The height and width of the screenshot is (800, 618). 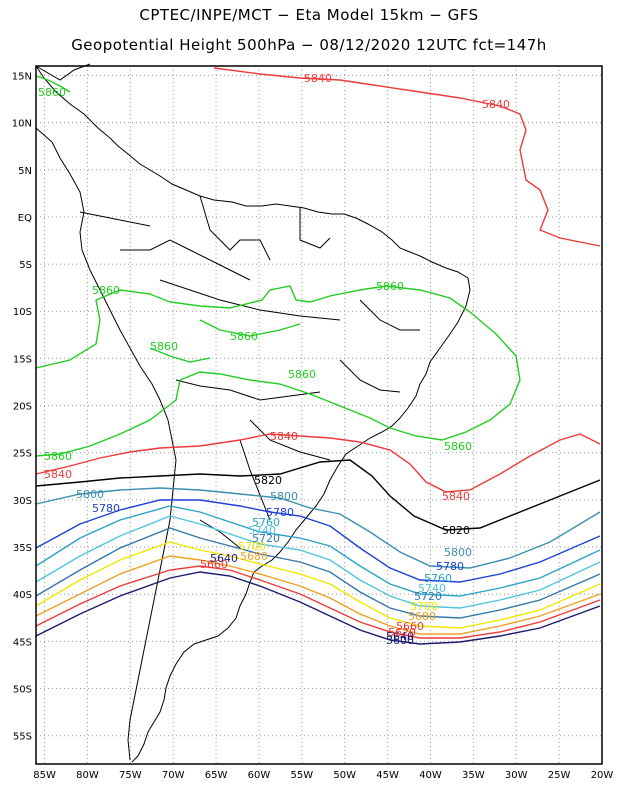 I want to click on lon-tick-label: 60W, so click(x=259, y=775).